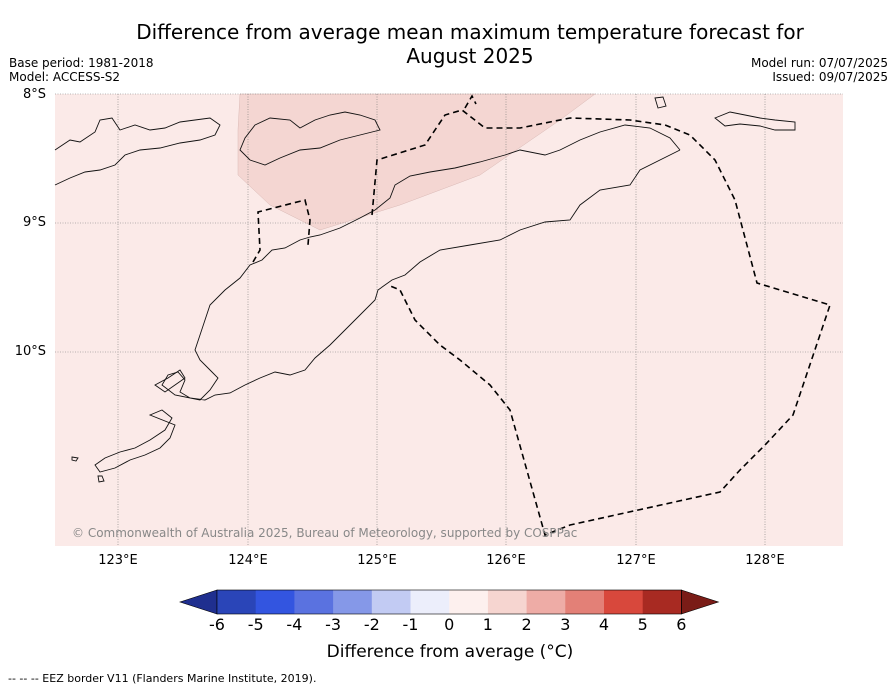 This screenshot has height=690, width=896. I want to click on eez-segment-north, so click(470, 101).